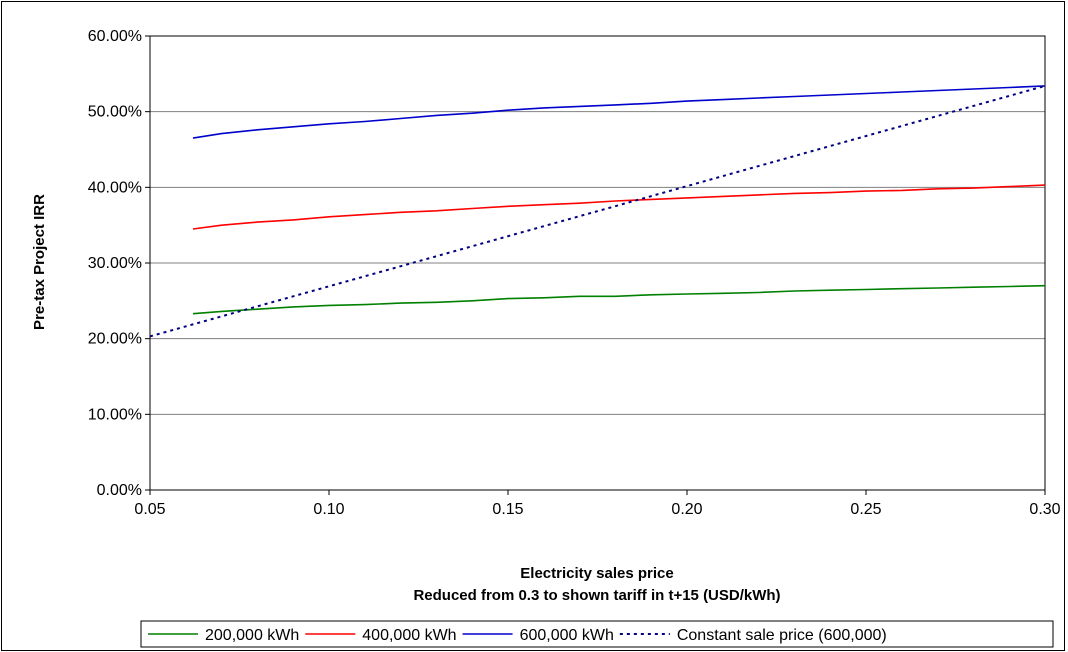 This screenshot has width=1068, height=652. I want to click on y-tick-label: 10.00%, so click(115, 414).